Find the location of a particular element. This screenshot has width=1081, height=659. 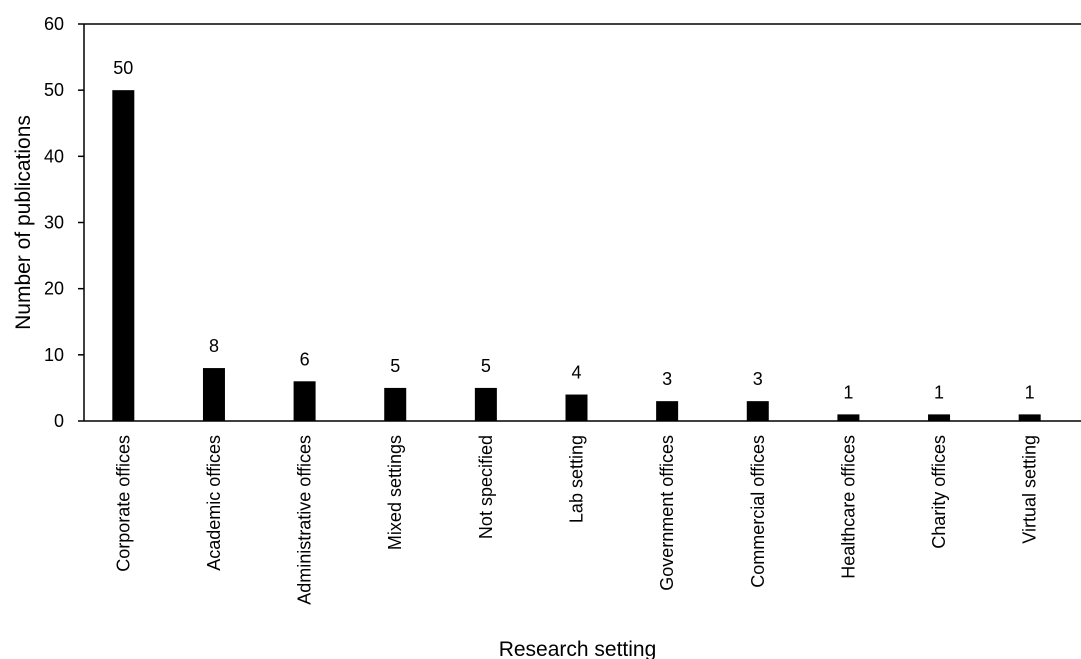

x-tick-label: Commercial offices is located at coordinates (758, 511).